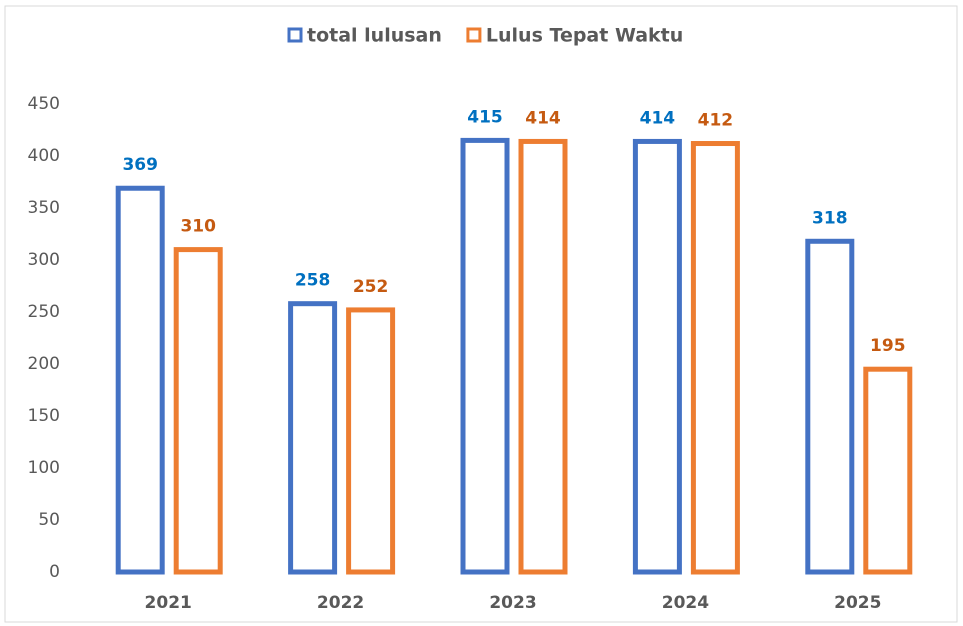 The width and height of the screenshot is (963, 626). Describe the element at coordinates (685, 603) in the screenshot. I see `x-tick-label: 2024` at that location.